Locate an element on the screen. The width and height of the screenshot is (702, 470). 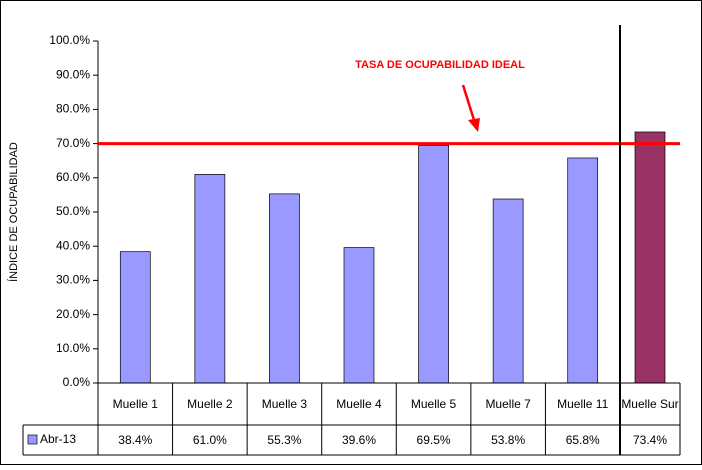
data-label: 61.0% is located at coordinates (209, 440).